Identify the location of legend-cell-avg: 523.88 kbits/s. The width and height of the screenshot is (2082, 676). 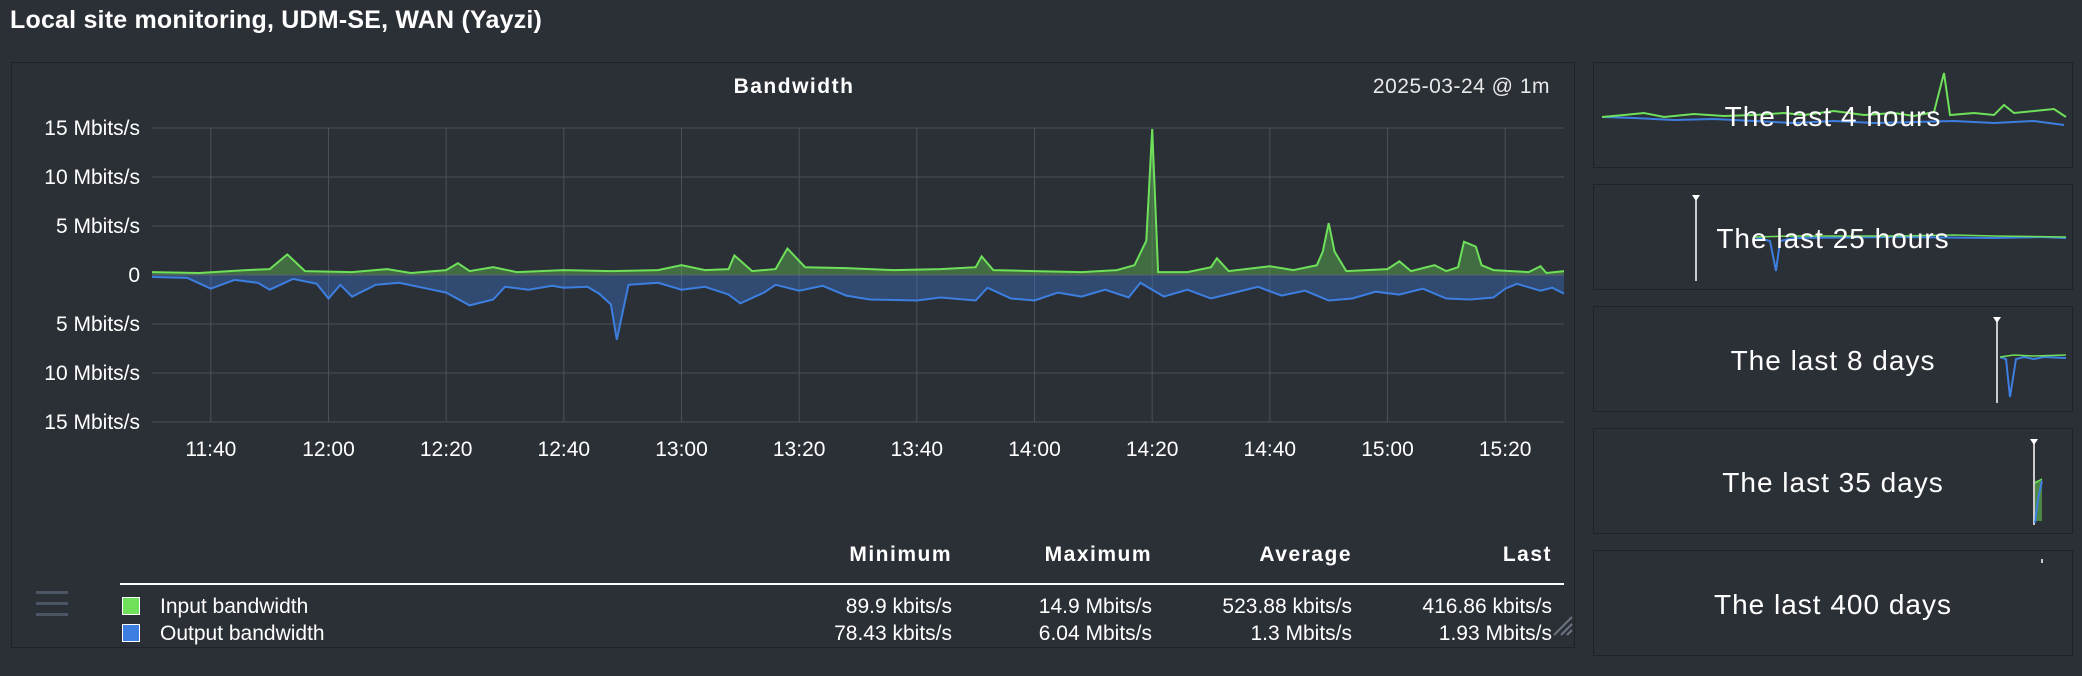
(1287, 606).